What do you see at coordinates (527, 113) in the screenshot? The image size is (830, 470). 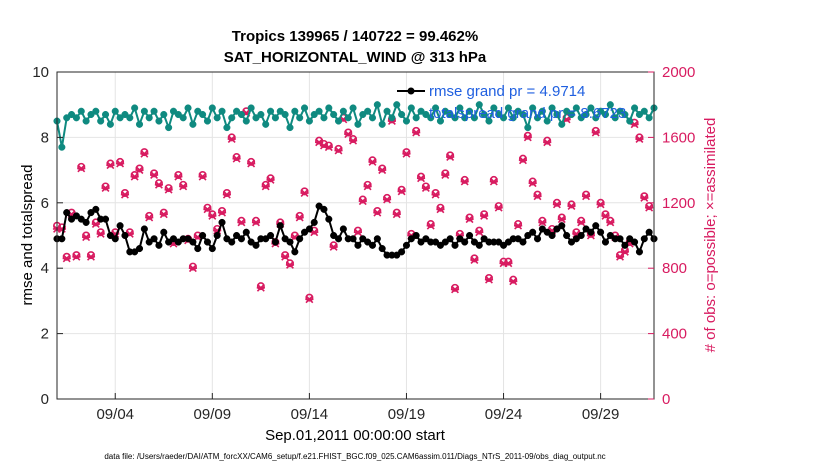 I see `legend-spread-label: totalspread grand pr = 8.6723` at bounding box center [527, 113].